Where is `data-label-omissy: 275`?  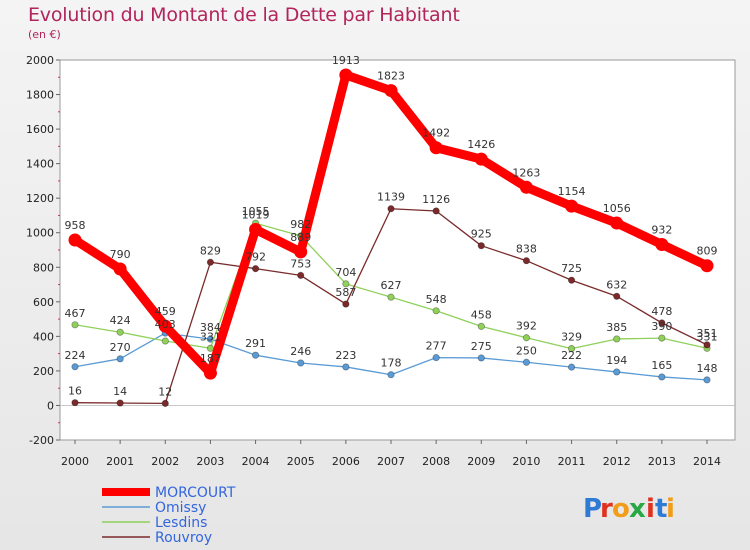 data-label-omissy: 275 is located at coordinates (481, 346).